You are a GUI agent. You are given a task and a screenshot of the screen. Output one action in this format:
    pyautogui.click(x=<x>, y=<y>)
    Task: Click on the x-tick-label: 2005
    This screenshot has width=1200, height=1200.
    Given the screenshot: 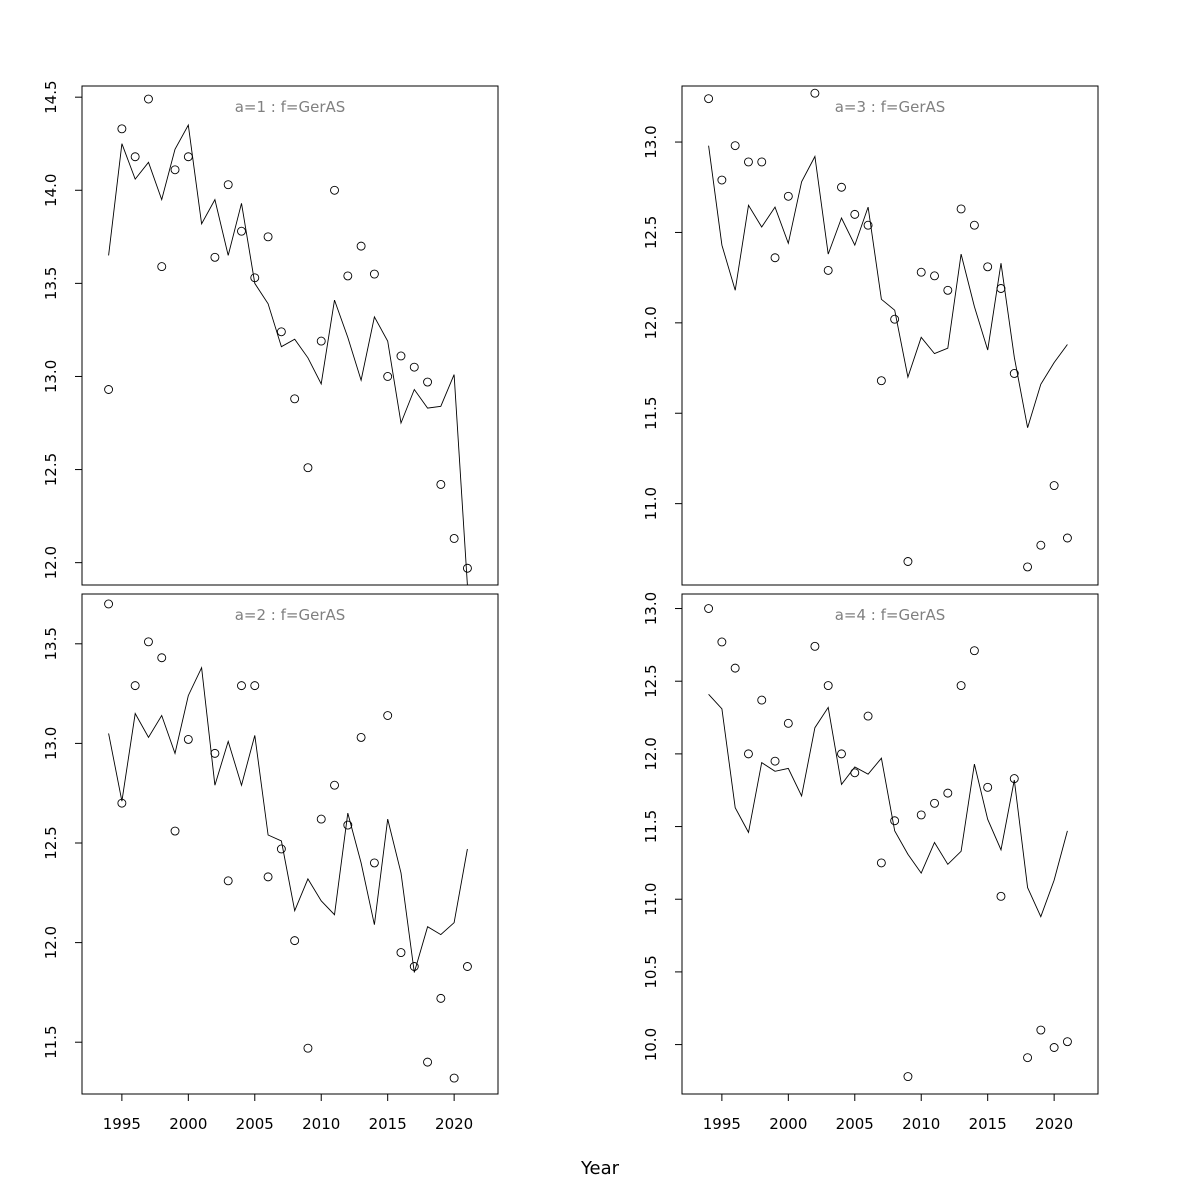 What is the action you would take?
    pyautogui.click(x=855, y=1124)
    